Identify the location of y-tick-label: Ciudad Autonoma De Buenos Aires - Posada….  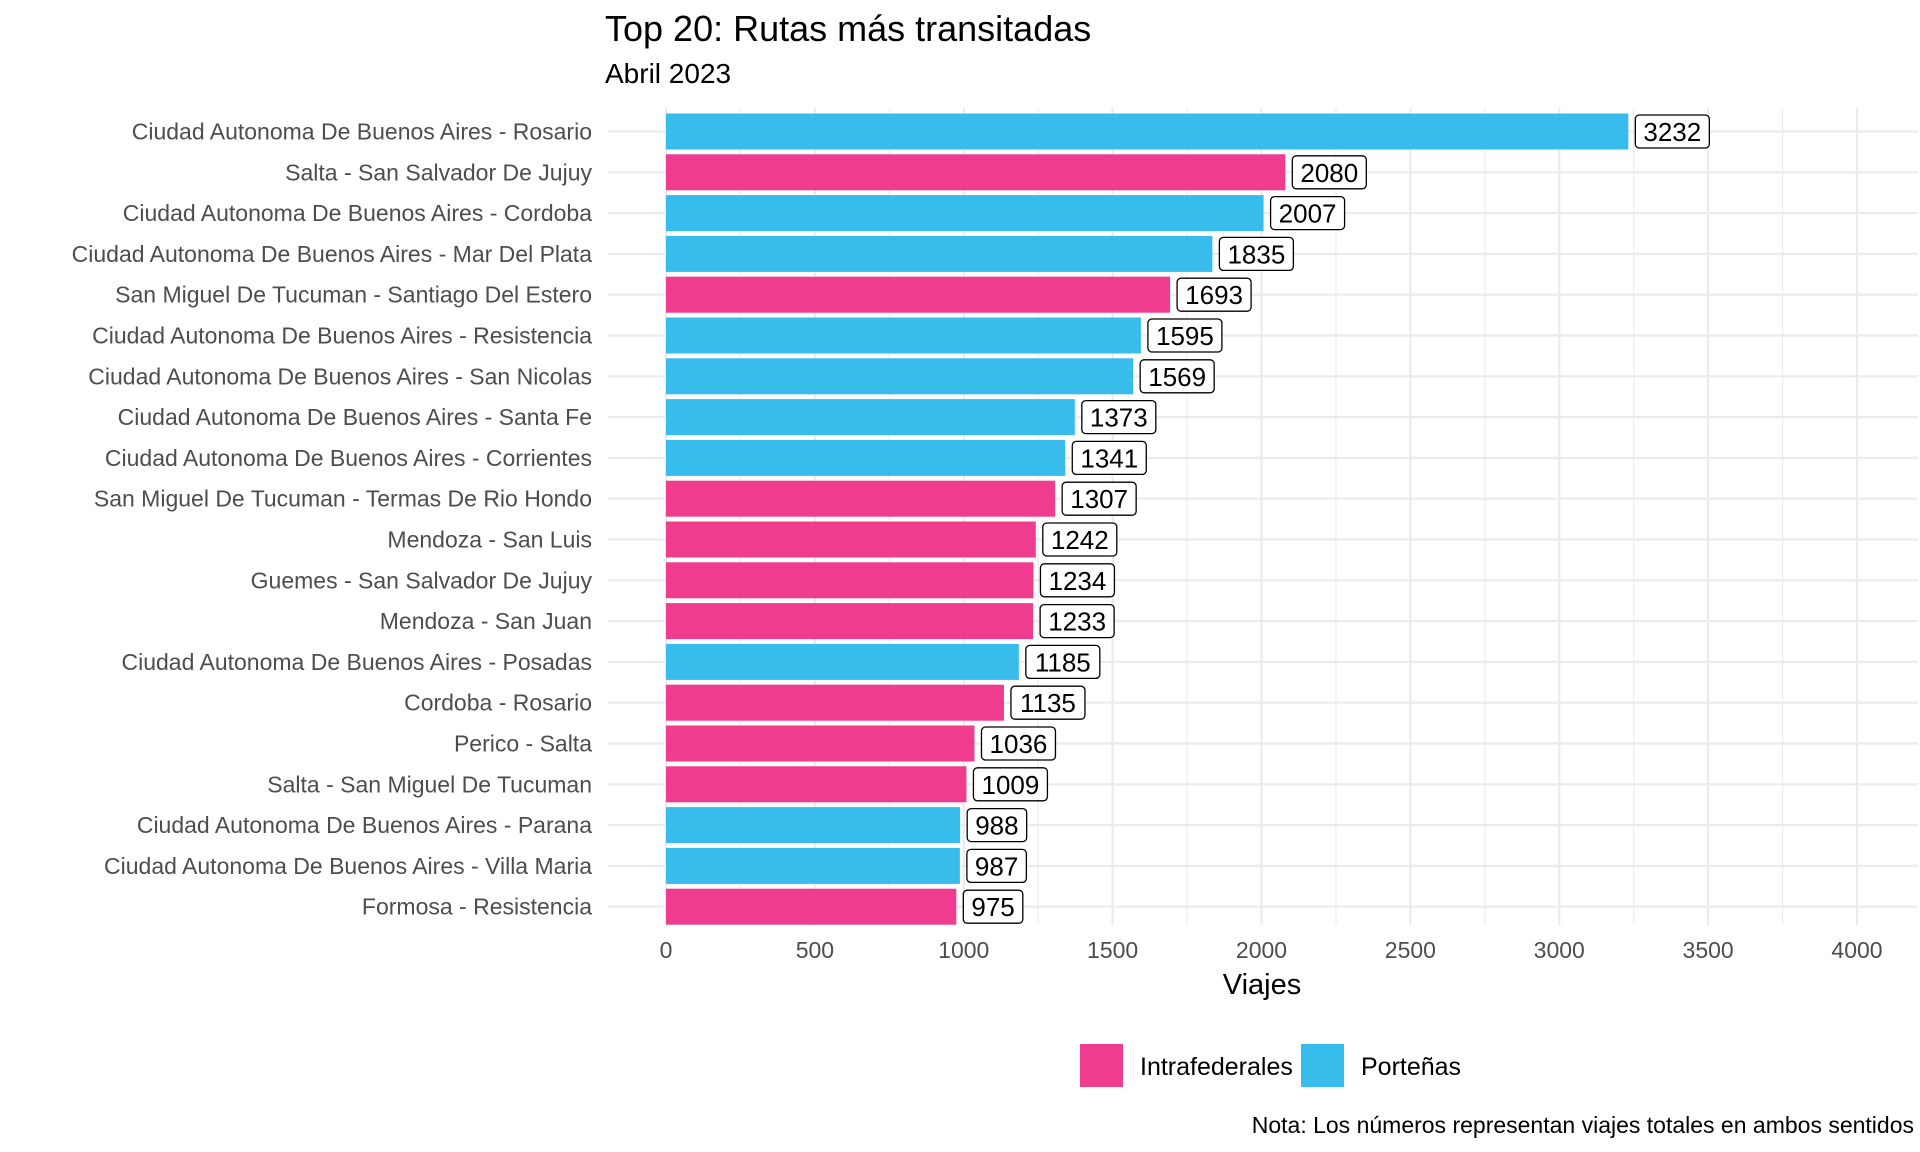
(356, 662).